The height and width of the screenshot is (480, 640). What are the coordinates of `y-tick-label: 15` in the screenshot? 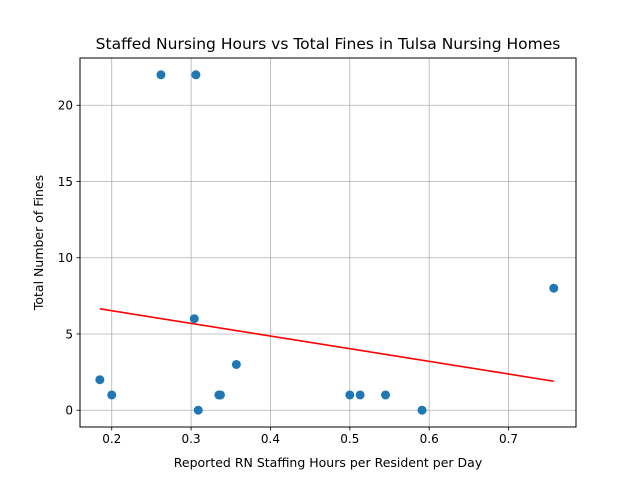 It's located at (65, 182).